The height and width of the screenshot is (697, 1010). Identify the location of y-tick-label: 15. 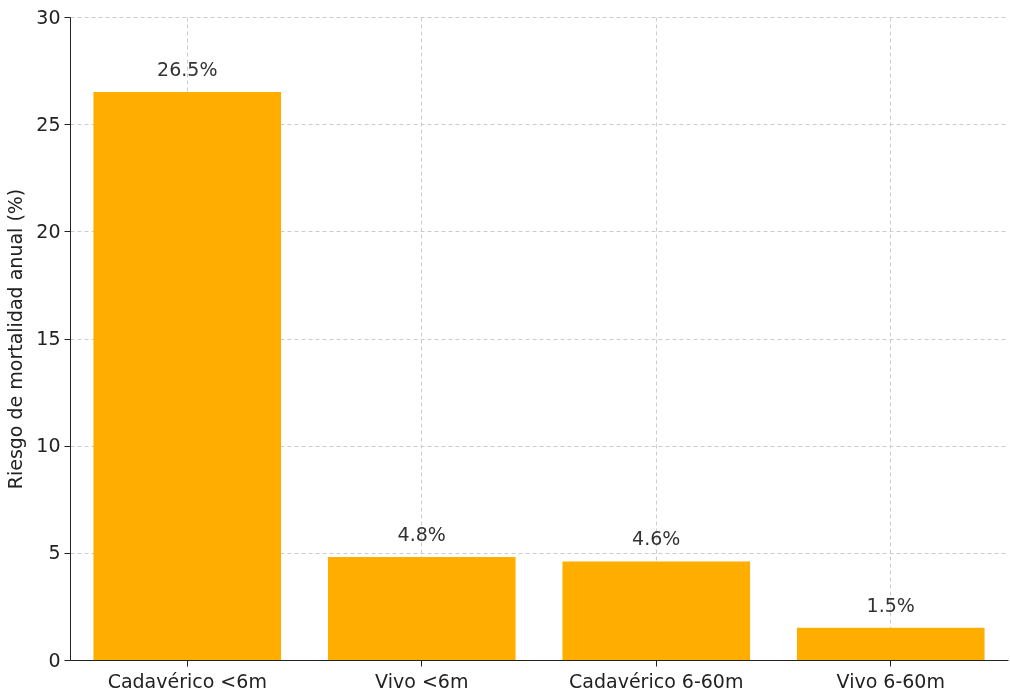
(48, 338).